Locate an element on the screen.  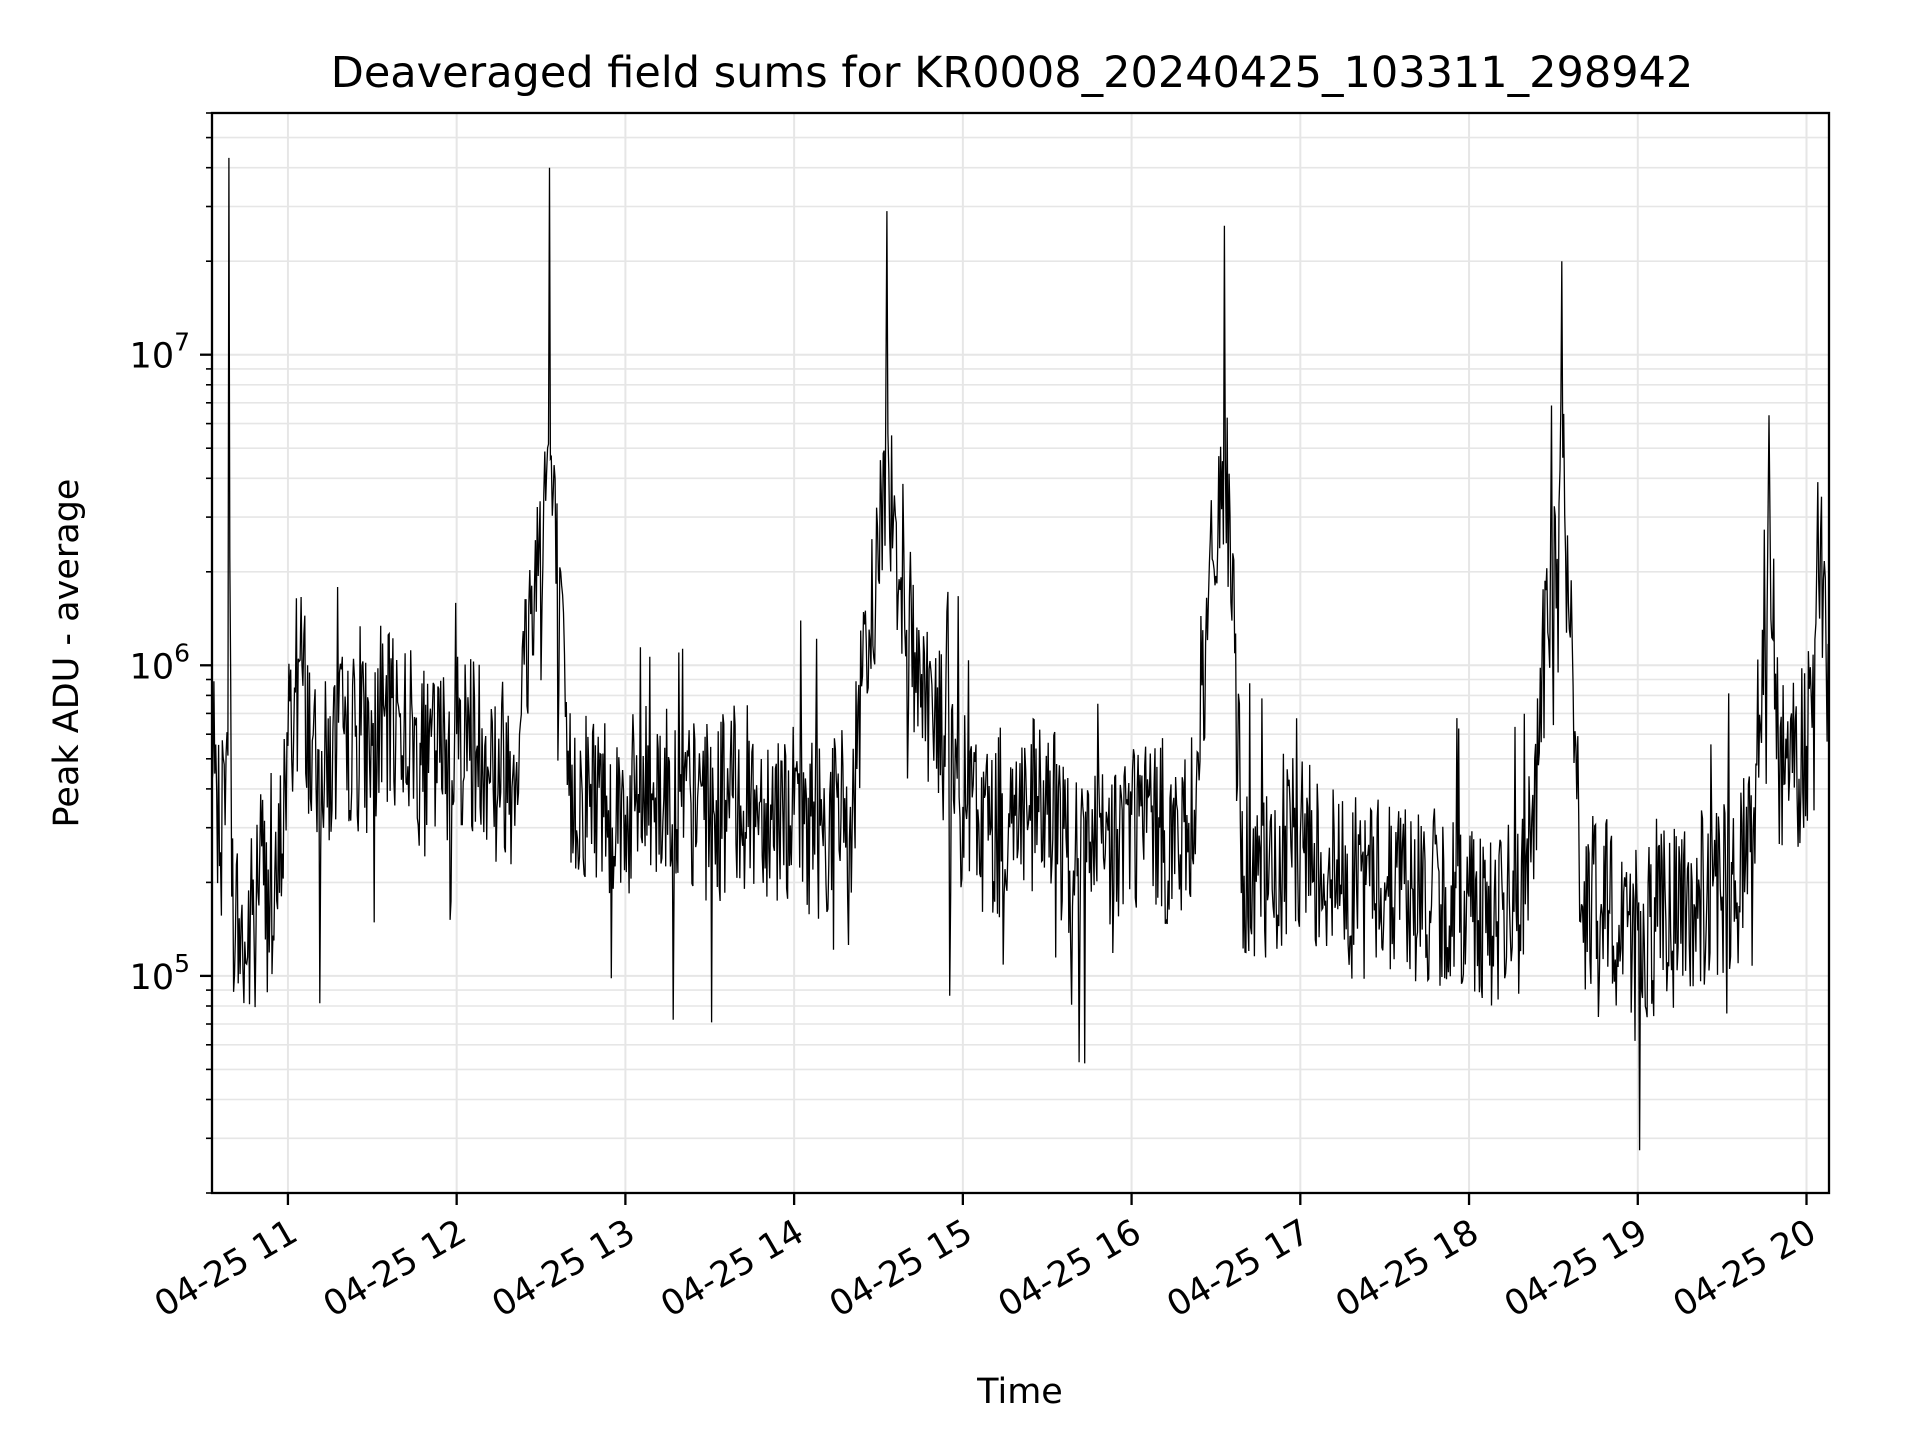
y-tick-label: 10⁵ is located at coordinates (160, 973).